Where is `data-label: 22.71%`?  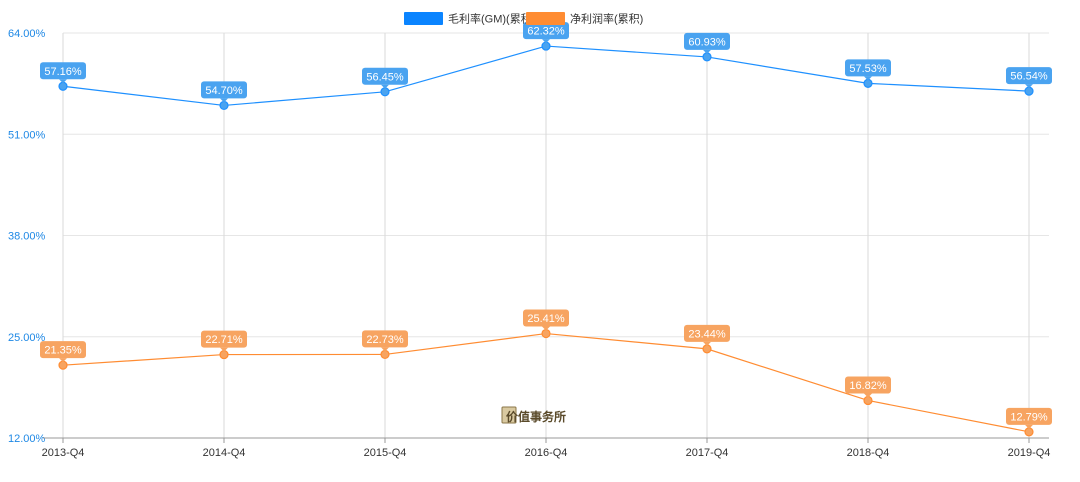
data-label: 22.71% is located at coordinates (224, 340).